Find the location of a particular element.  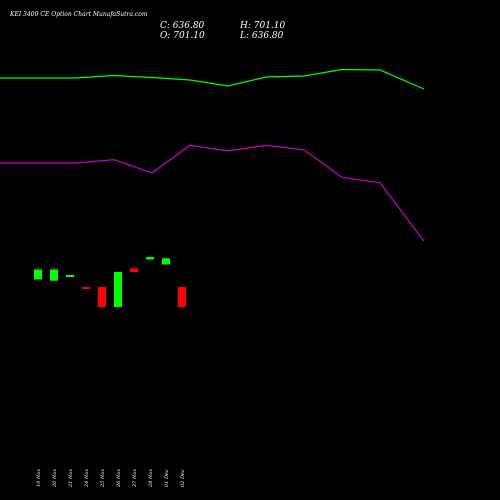

x-tick-label: 27 Nov is located at coordinates (135, 478).